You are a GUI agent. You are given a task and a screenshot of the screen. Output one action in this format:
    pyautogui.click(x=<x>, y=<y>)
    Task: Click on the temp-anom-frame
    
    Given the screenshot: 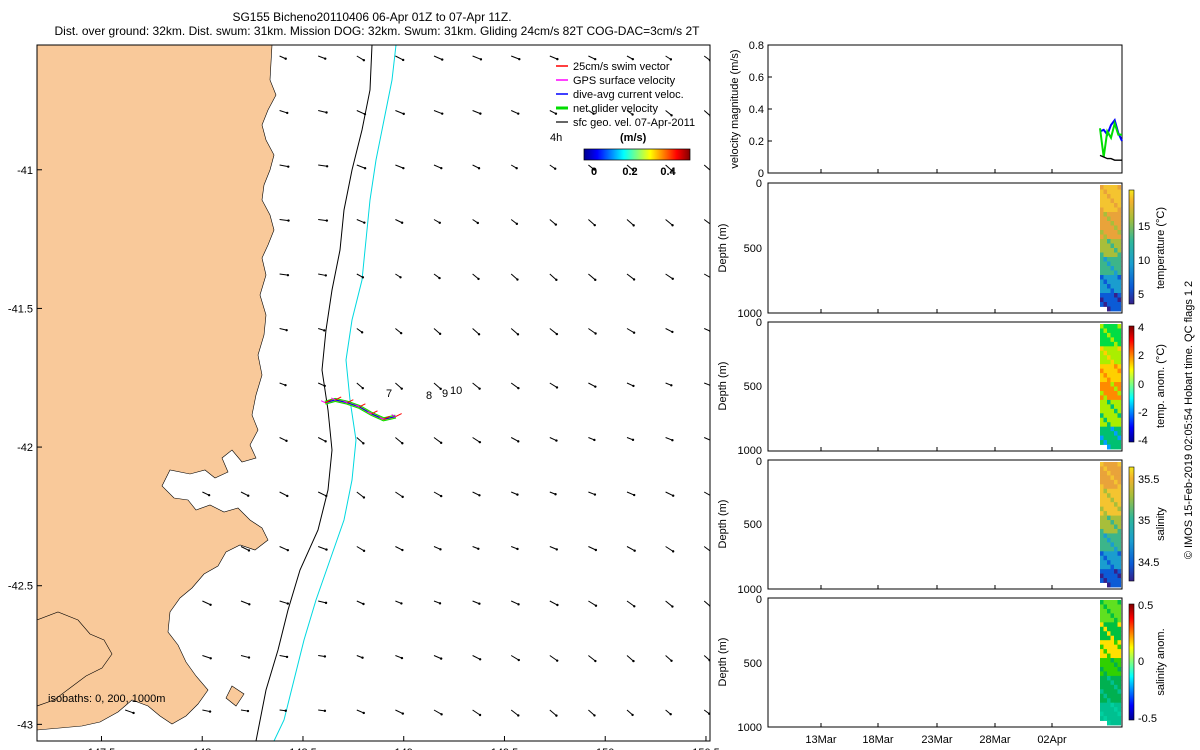 What is the action you would take?
    pyautogui.click(x=945, y=386)
    